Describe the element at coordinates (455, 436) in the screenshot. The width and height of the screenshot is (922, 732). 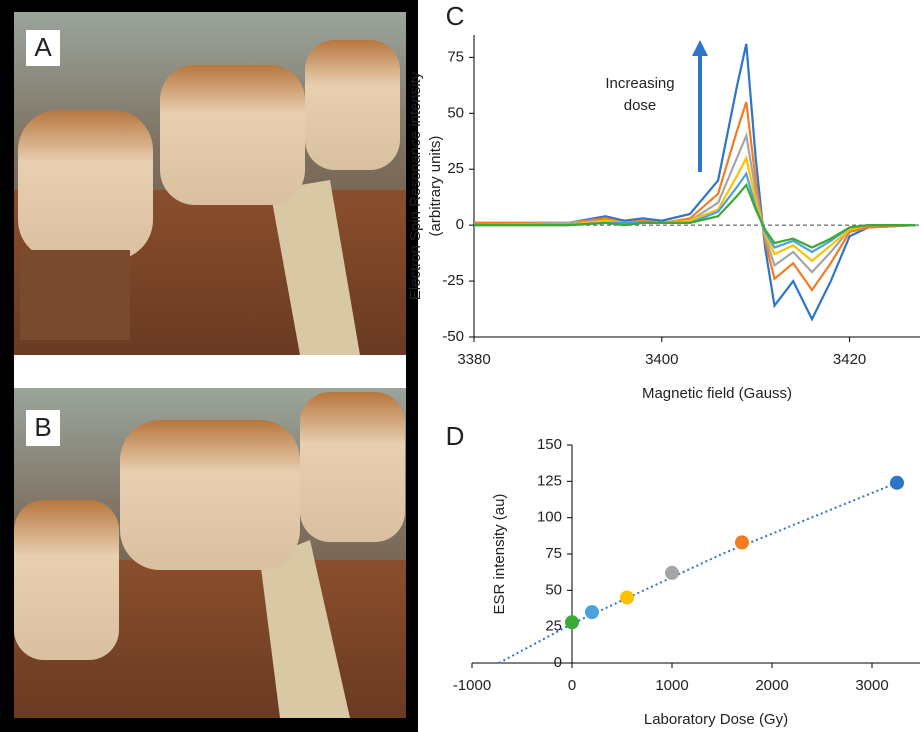
I see `panel-label: D` at that location.